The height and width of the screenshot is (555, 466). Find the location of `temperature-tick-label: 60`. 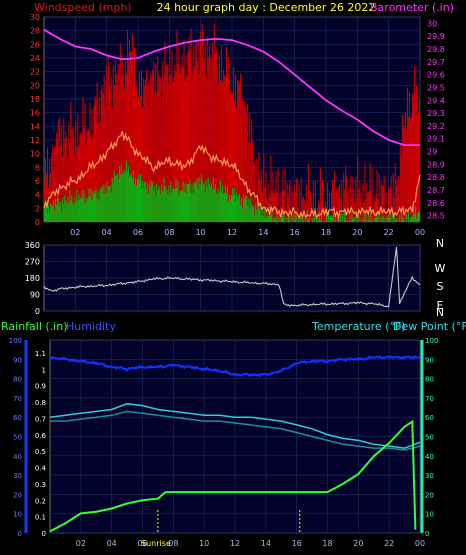

temperature-tick-label: 60 is located at coordinates (429, 418).